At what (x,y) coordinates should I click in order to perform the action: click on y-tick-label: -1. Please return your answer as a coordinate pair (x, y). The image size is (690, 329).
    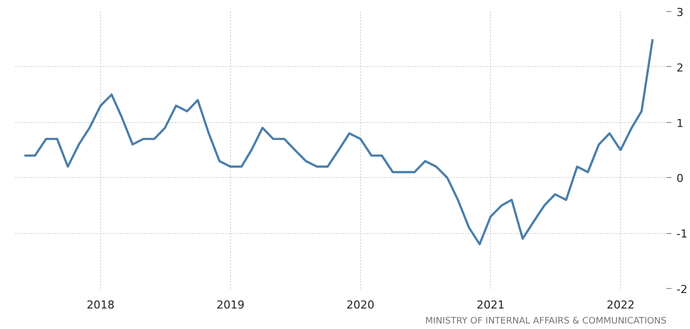
    Looking at the image, I should click on (682, 234).